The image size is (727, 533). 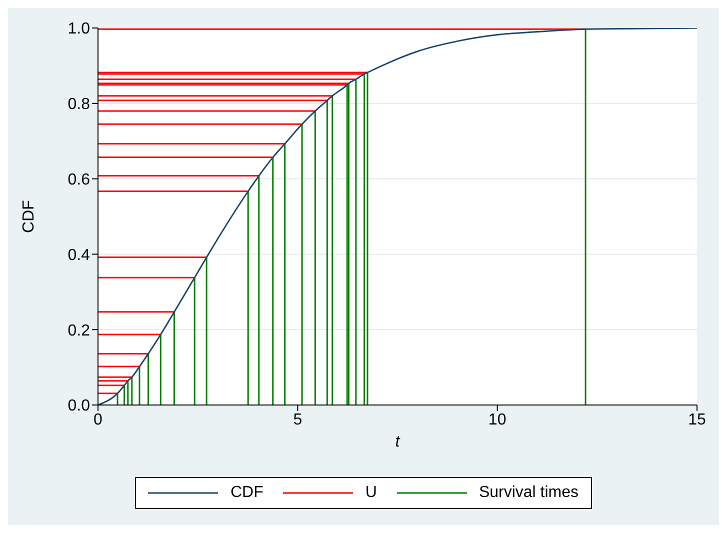 I want to click on legend-label: U, so click(x=371, y=493).